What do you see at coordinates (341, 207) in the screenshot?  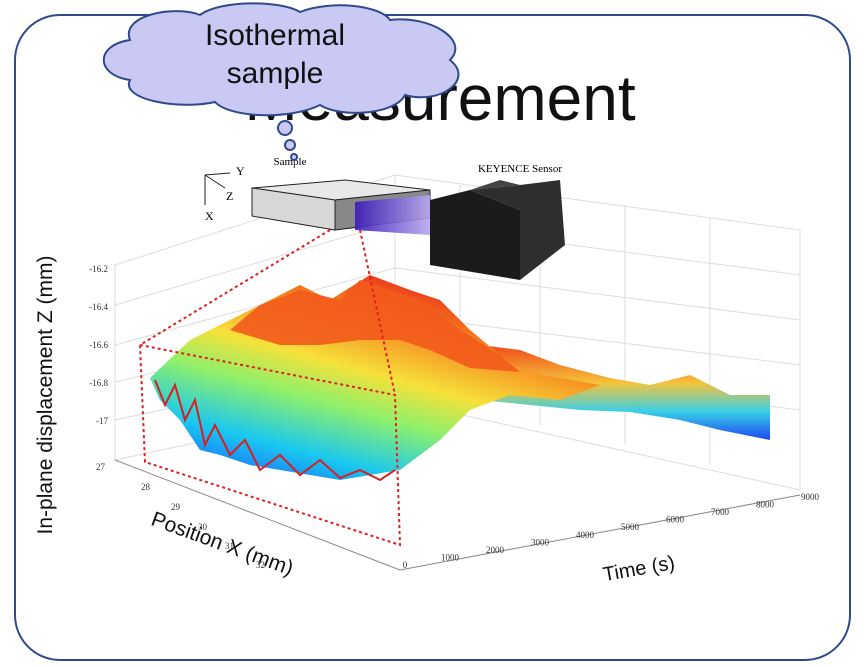 I see `sample-illustration` at bounding box center [341, 207].